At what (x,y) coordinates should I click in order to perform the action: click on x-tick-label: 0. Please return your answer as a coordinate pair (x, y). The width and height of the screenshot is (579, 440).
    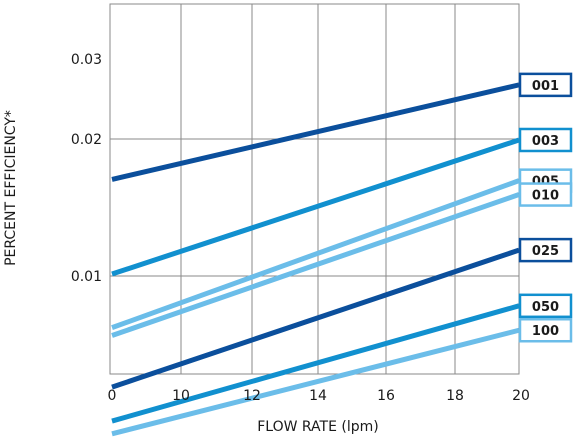
    Looking at the image, I should click on (112, 396).